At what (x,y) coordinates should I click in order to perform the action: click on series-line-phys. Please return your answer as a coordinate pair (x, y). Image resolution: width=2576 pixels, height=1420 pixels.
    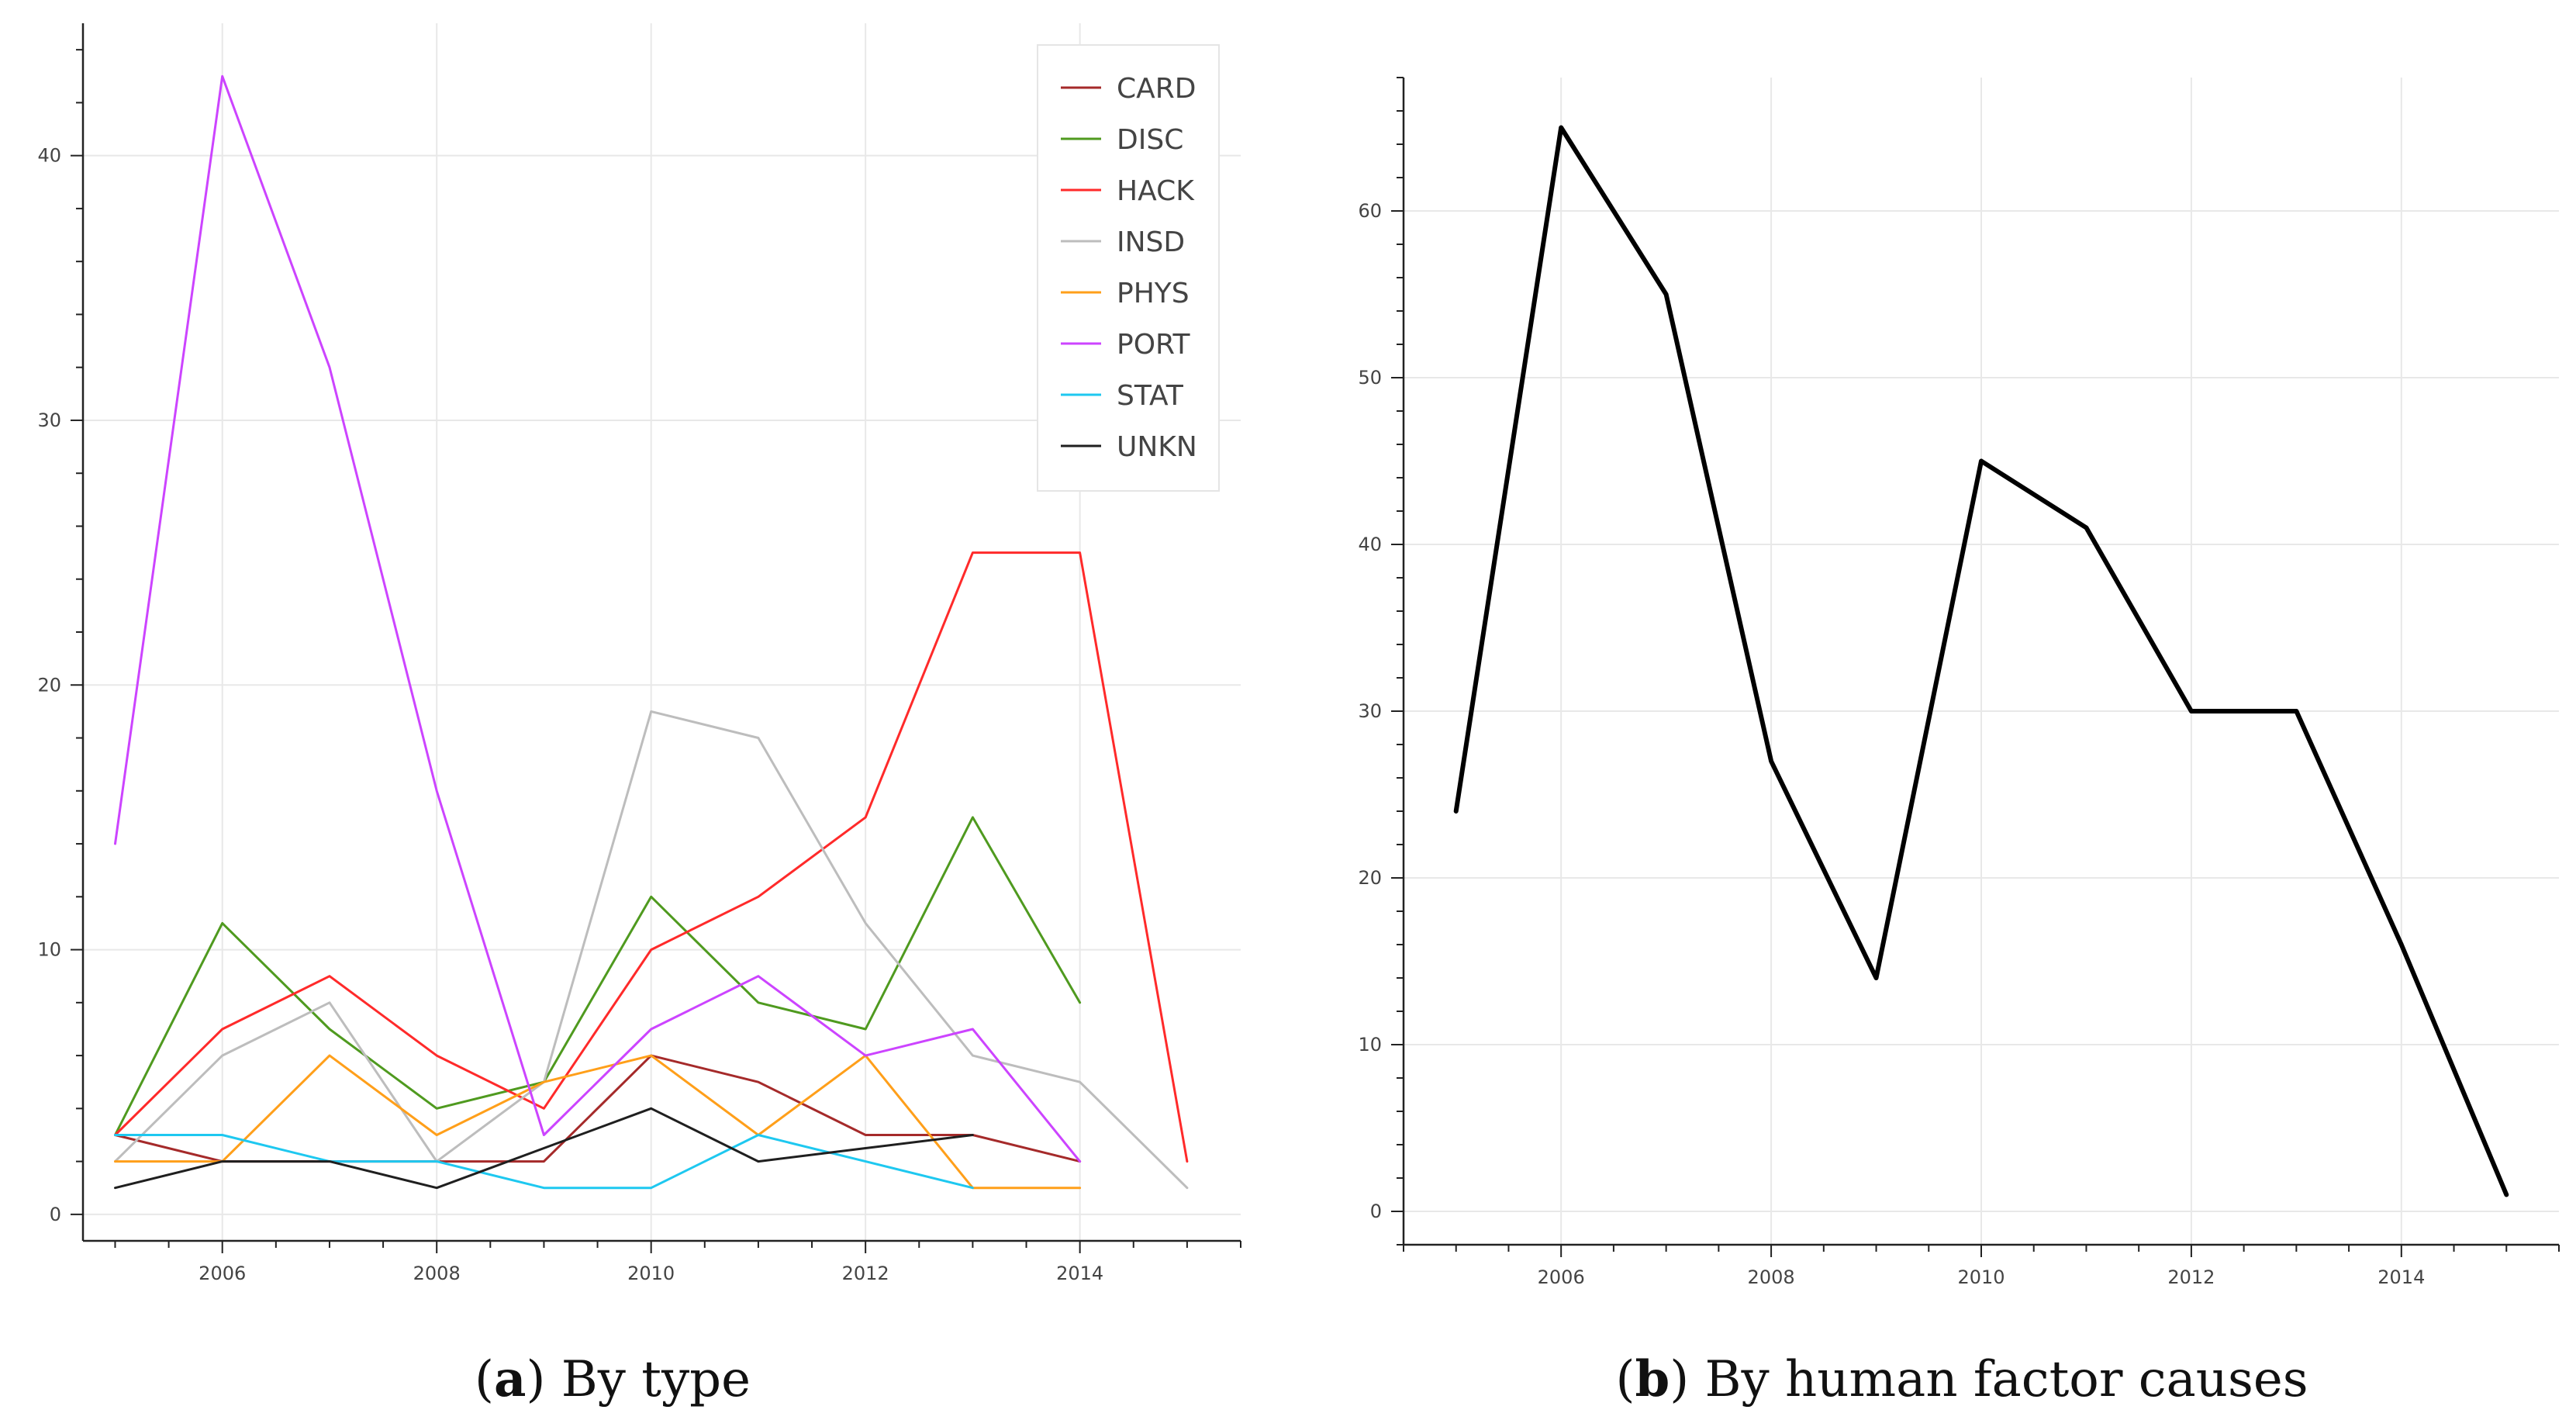
    Looking at the image, I should click on (598, 1122).